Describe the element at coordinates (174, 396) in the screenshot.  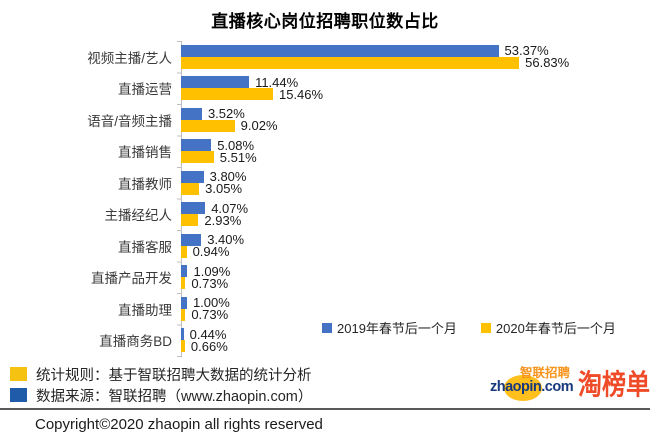
I see `footnote-text: 数据来源：智联招聘（www.zhaopin.com）` at that location.